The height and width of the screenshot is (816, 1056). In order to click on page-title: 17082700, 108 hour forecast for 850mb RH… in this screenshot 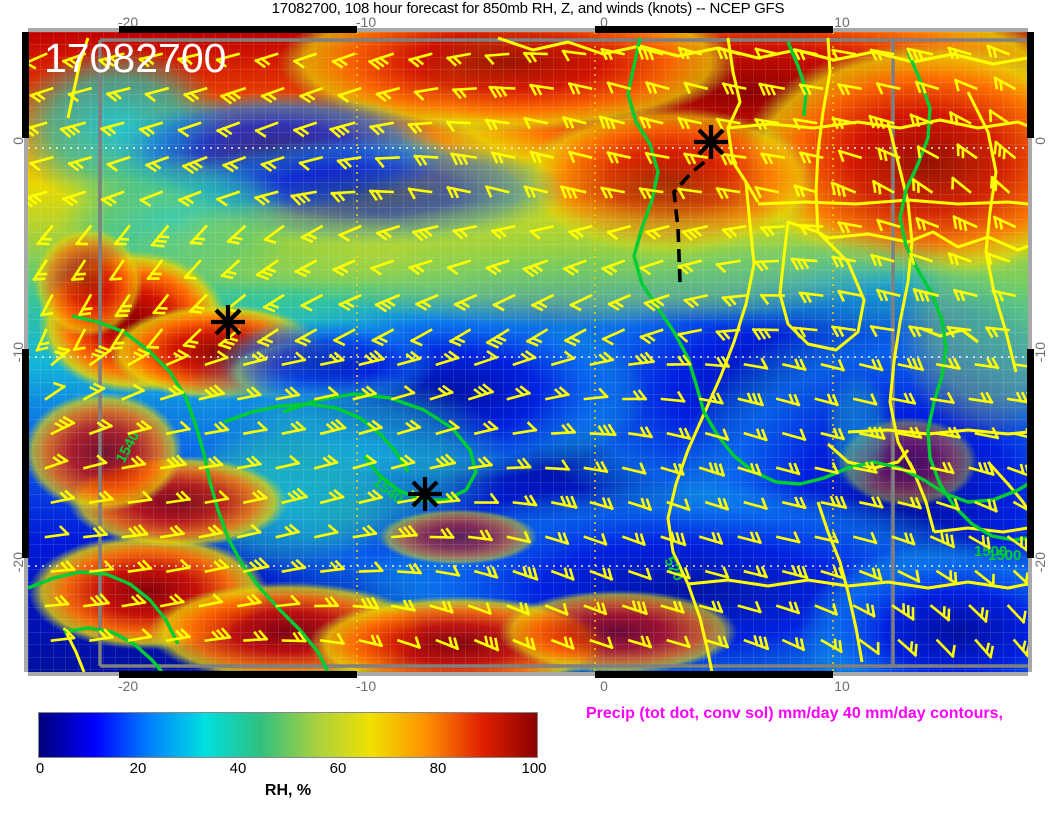, I will do `click(528, 8)`.